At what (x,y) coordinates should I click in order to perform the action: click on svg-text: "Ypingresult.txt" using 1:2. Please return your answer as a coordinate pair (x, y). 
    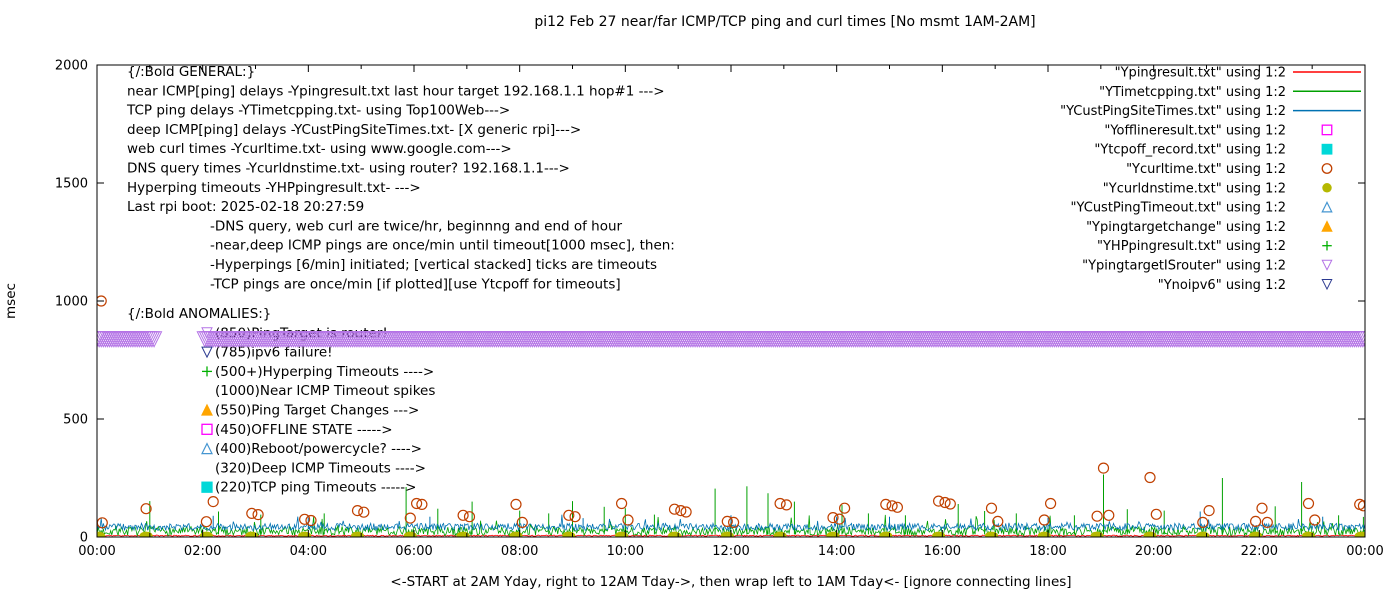
    Looking at the image, I should click on (1200, 73).